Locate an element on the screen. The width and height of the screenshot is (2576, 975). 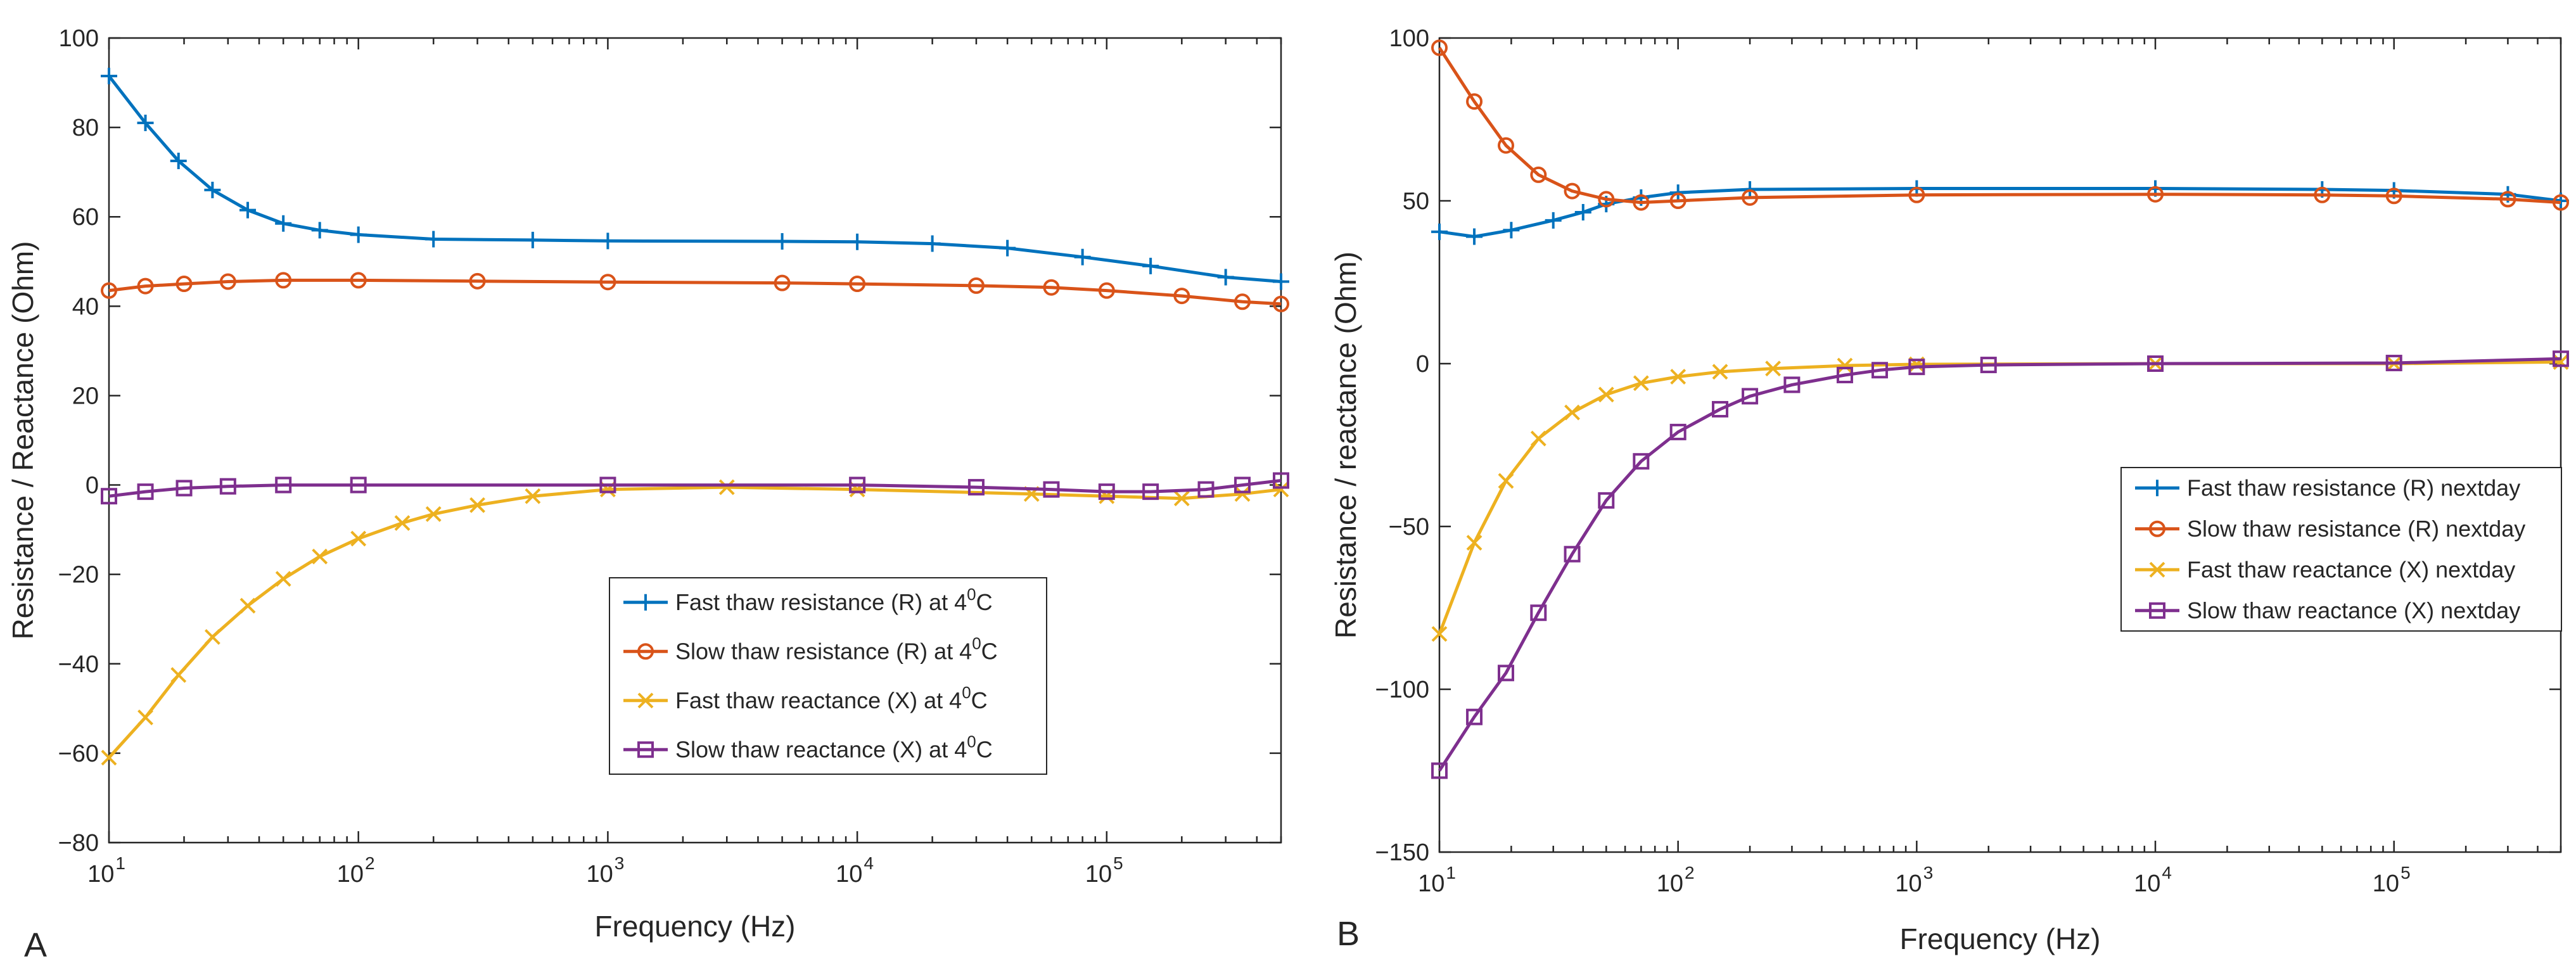
chart-b-xlabel: Frequency (Hz) is located at coordinates (2000, 938).